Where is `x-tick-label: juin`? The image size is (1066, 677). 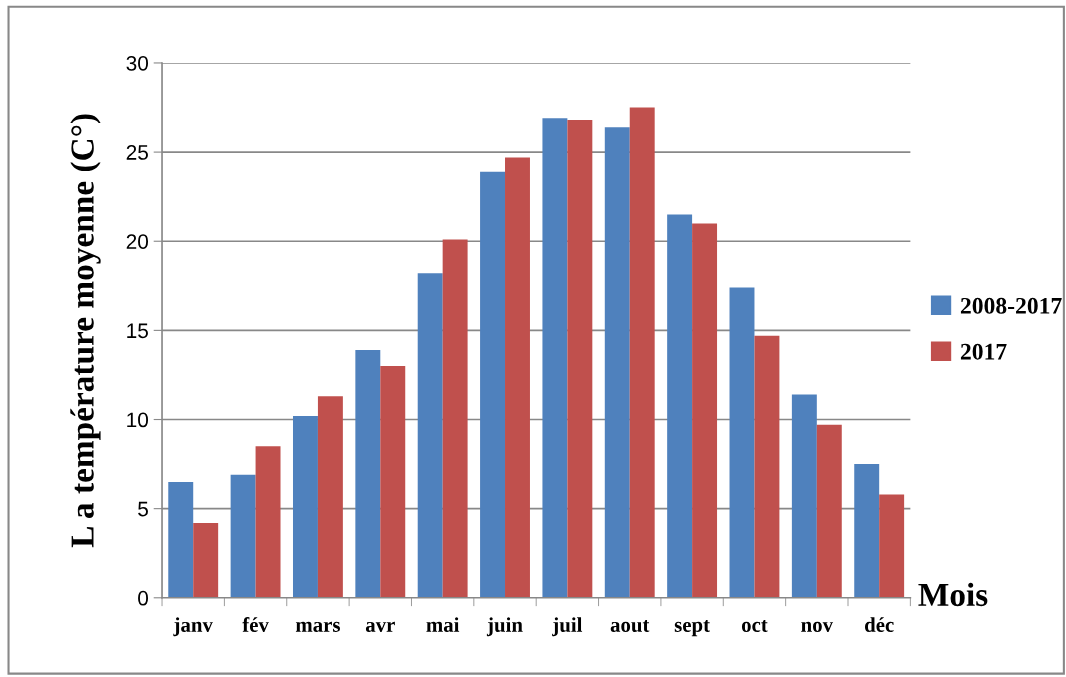 x-tick-label: juin is located at coordinates (504, 627).